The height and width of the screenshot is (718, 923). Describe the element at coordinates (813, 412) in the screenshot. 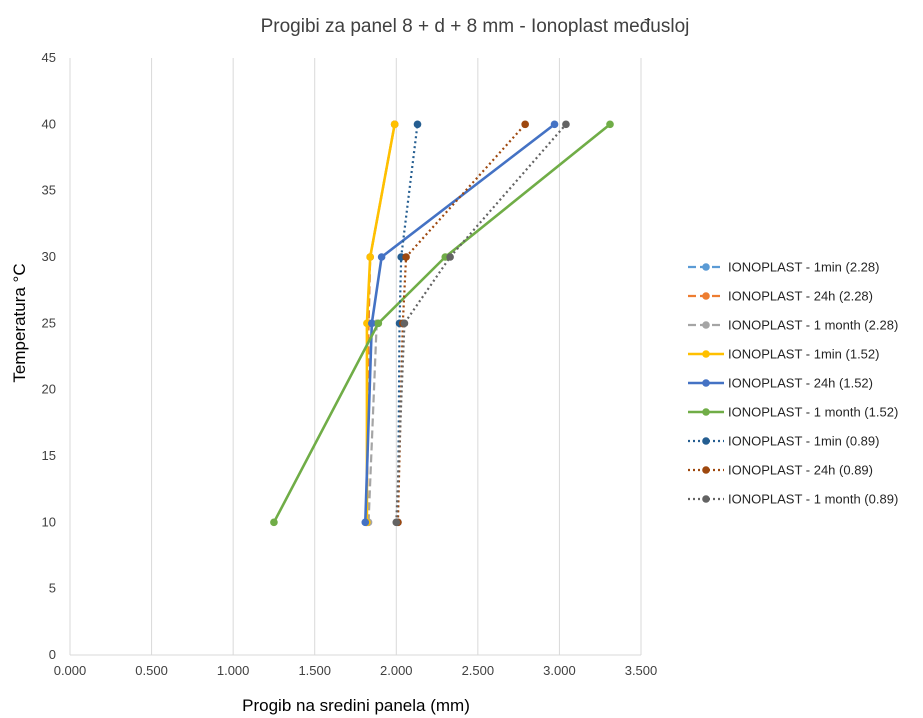

I see `legend-label: IONOPLAST - 1 month (1.52)` at that location.